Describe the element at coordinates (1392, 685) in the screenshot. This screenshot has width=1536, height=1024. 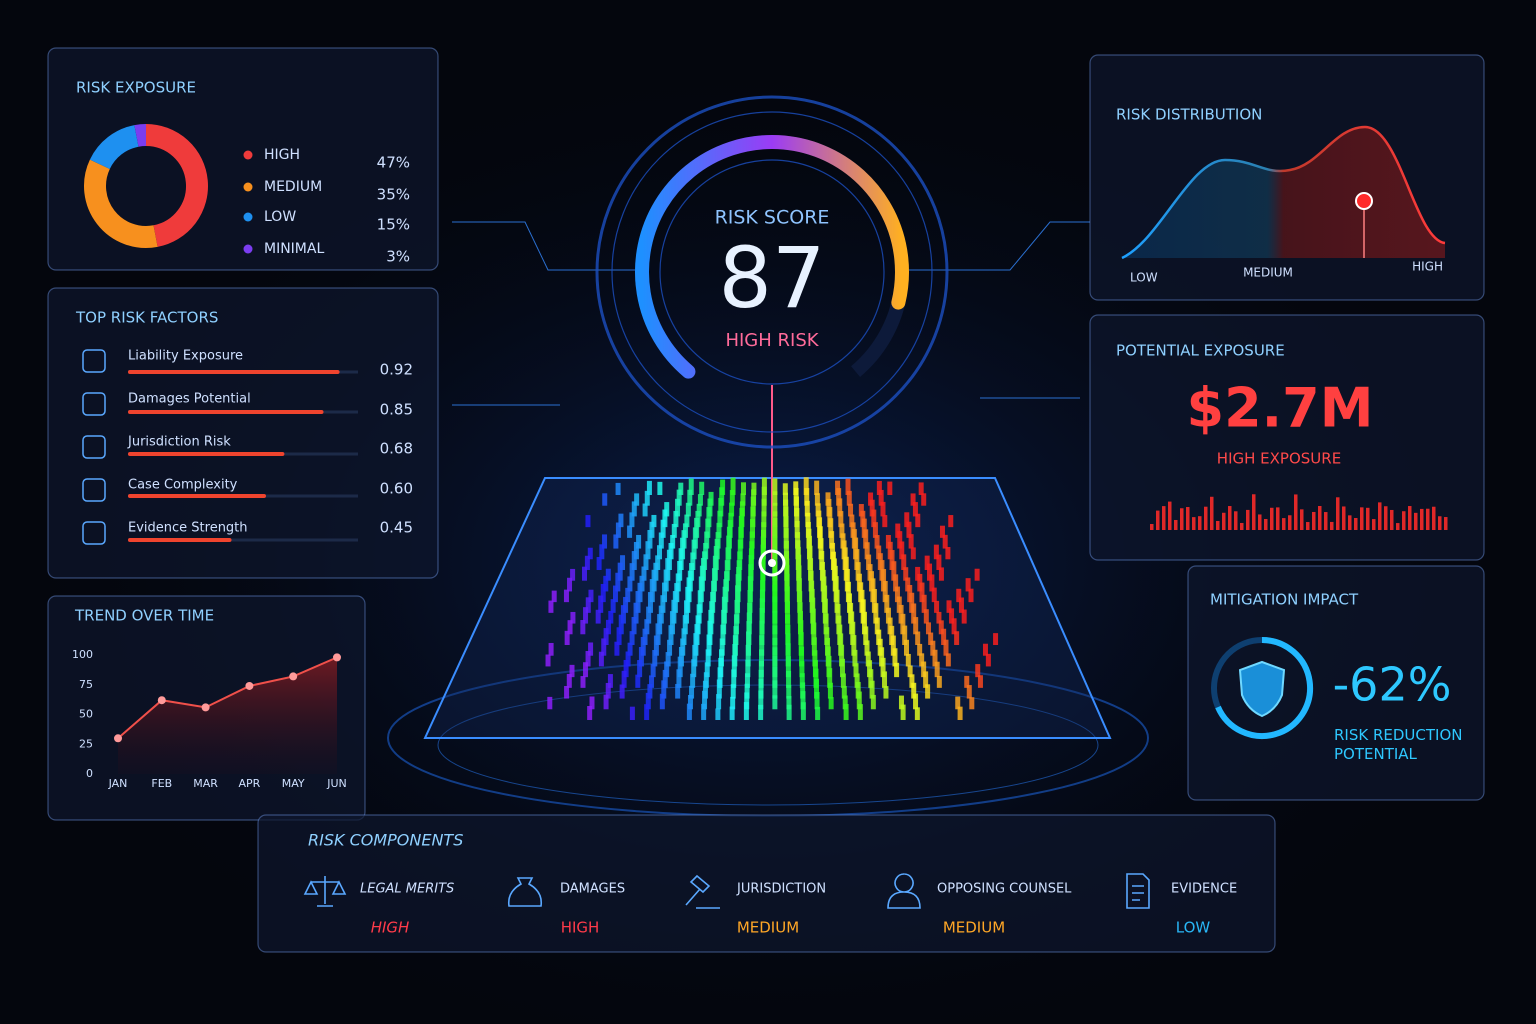
I see `mitigation-value: -62%` at that location.